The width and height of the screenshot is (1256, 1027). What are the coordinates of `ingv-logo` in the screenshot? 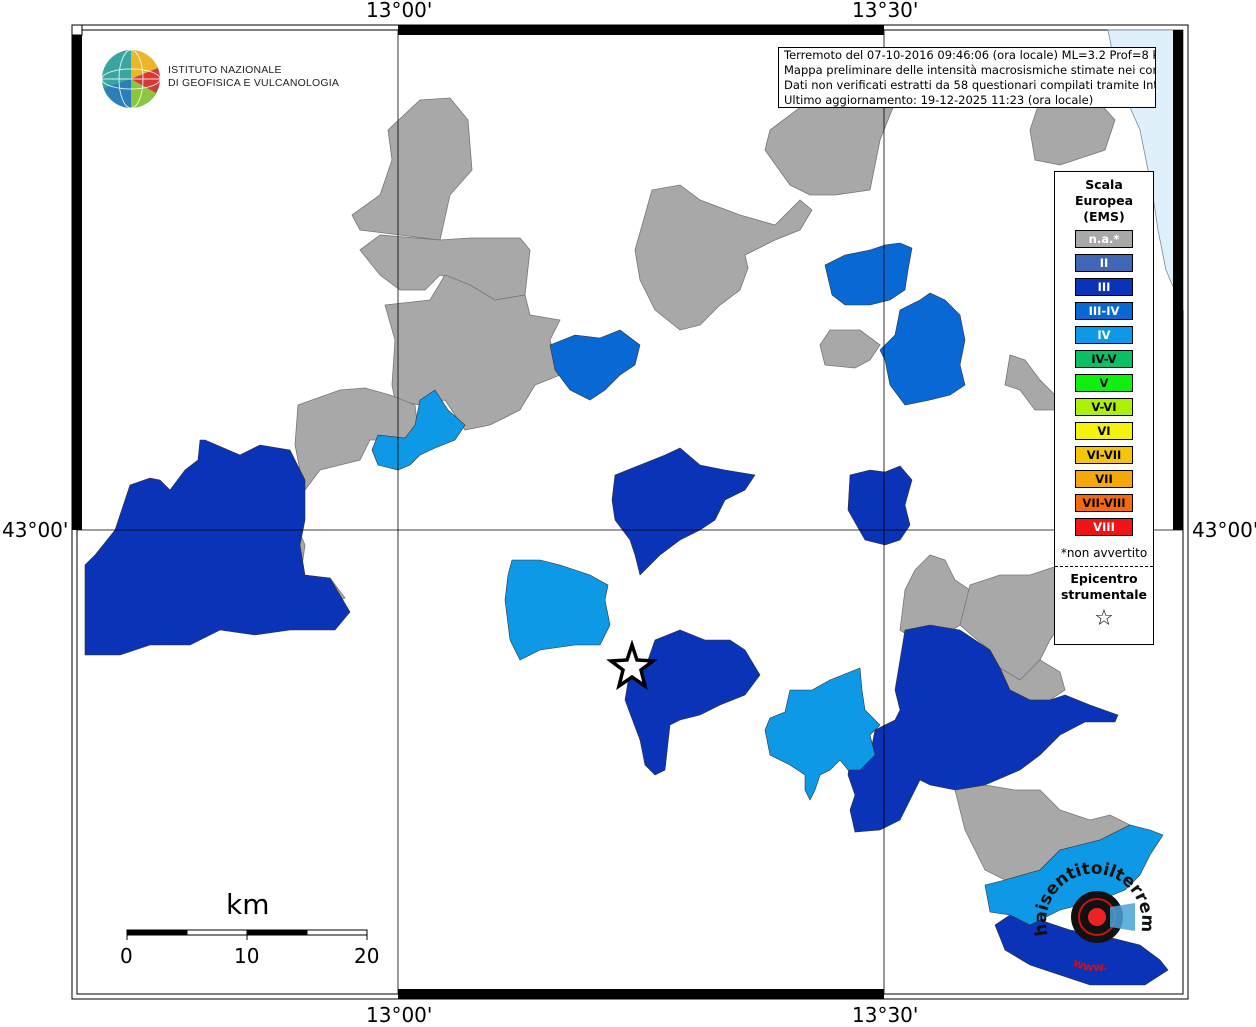 It's located at (131, 79).